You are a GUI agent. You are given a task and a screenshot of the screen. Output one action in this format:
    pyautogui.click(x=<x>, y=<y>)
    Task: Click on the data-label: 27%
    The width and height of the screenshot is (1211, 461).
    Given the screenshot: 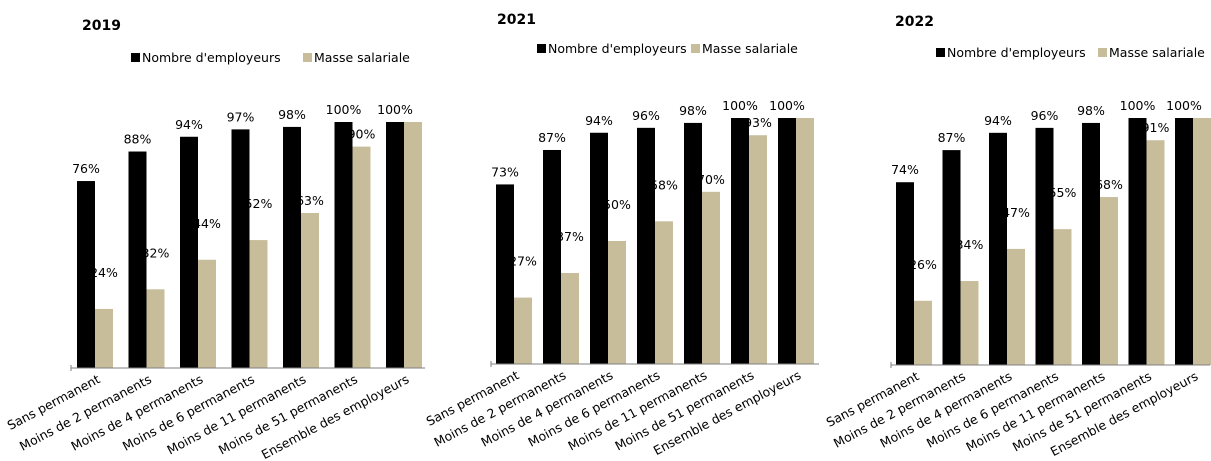 What is the action you would take?
    pyautogui.click(x=523, y=261)
    